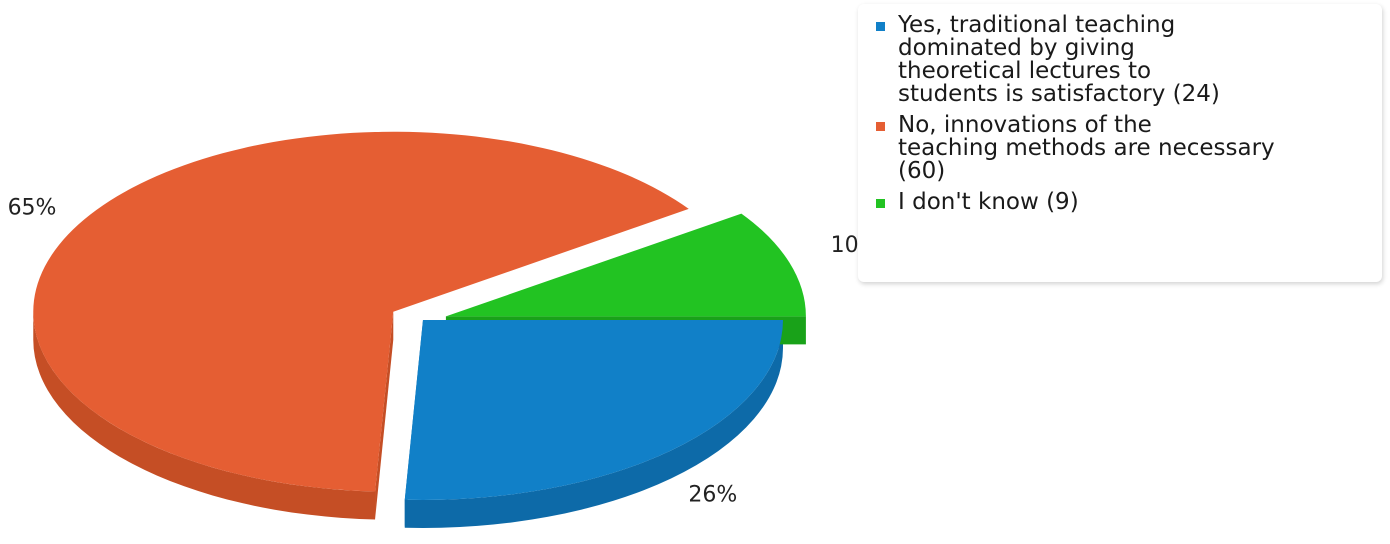 This screenshot has width=1390, height=544. What do you see at coordinates (1122, 202) in the screenshot?
I see `legend-item-dont-know: I don't know (9)` at bounding box center [1122, 202].